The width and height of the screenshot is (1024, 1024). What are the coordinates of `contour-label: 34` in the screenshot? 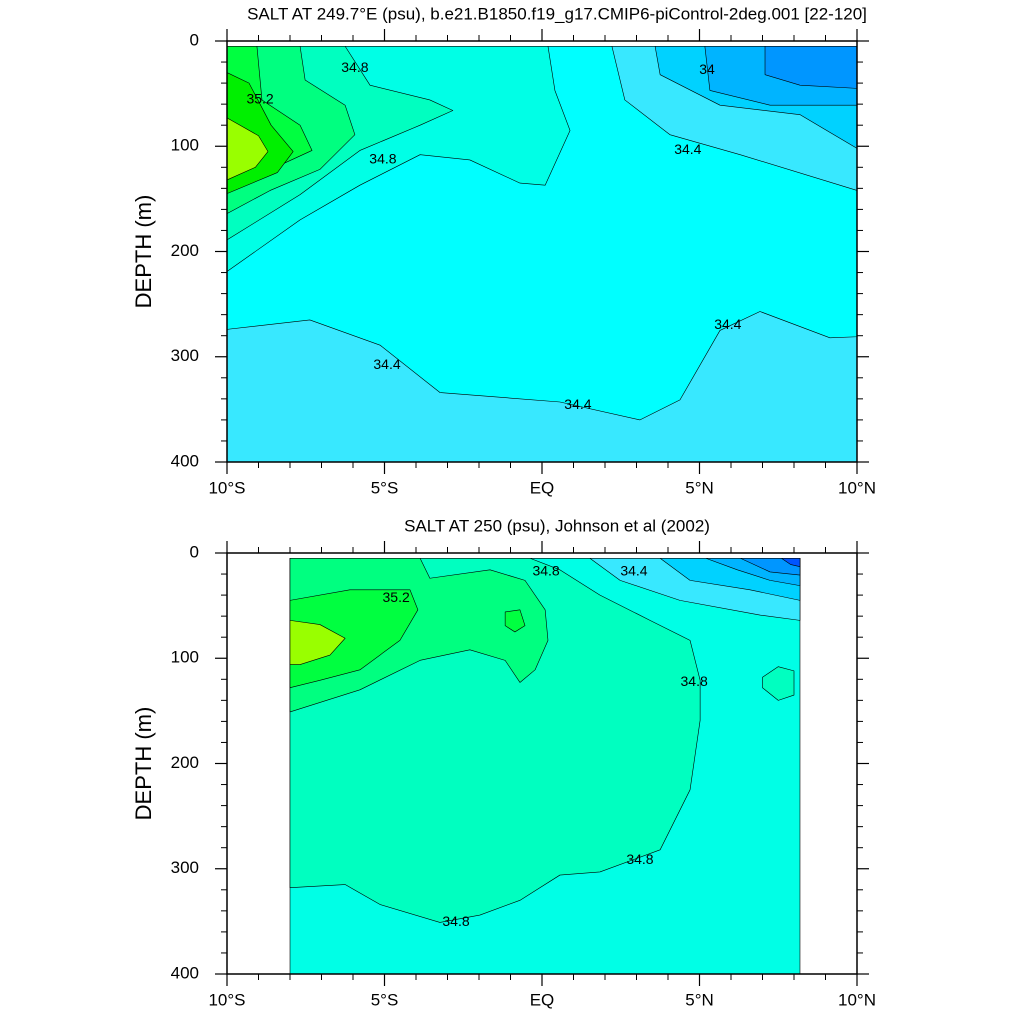 It's located at (707, 69).